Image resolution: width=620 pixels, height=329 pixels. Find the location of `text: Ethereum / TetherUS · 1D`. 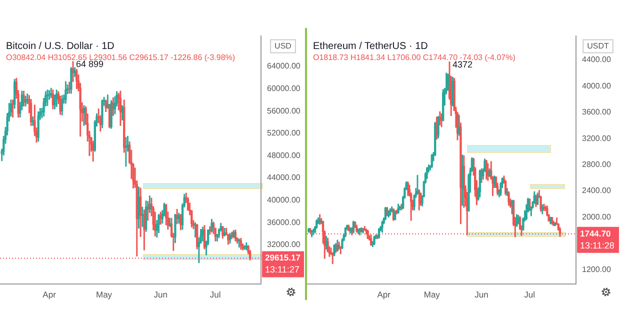

text: Ethereum / TetherUS · 1D is located at coordinates (370, 46).